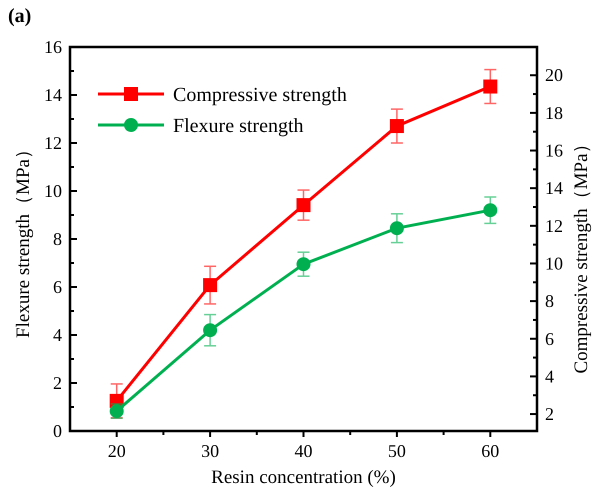 The image size is (608, 493). What do you see at coordinates (554, 188) in the screenshot?
I see `y2-tick-label: 14` at bounding box center [554, 188].